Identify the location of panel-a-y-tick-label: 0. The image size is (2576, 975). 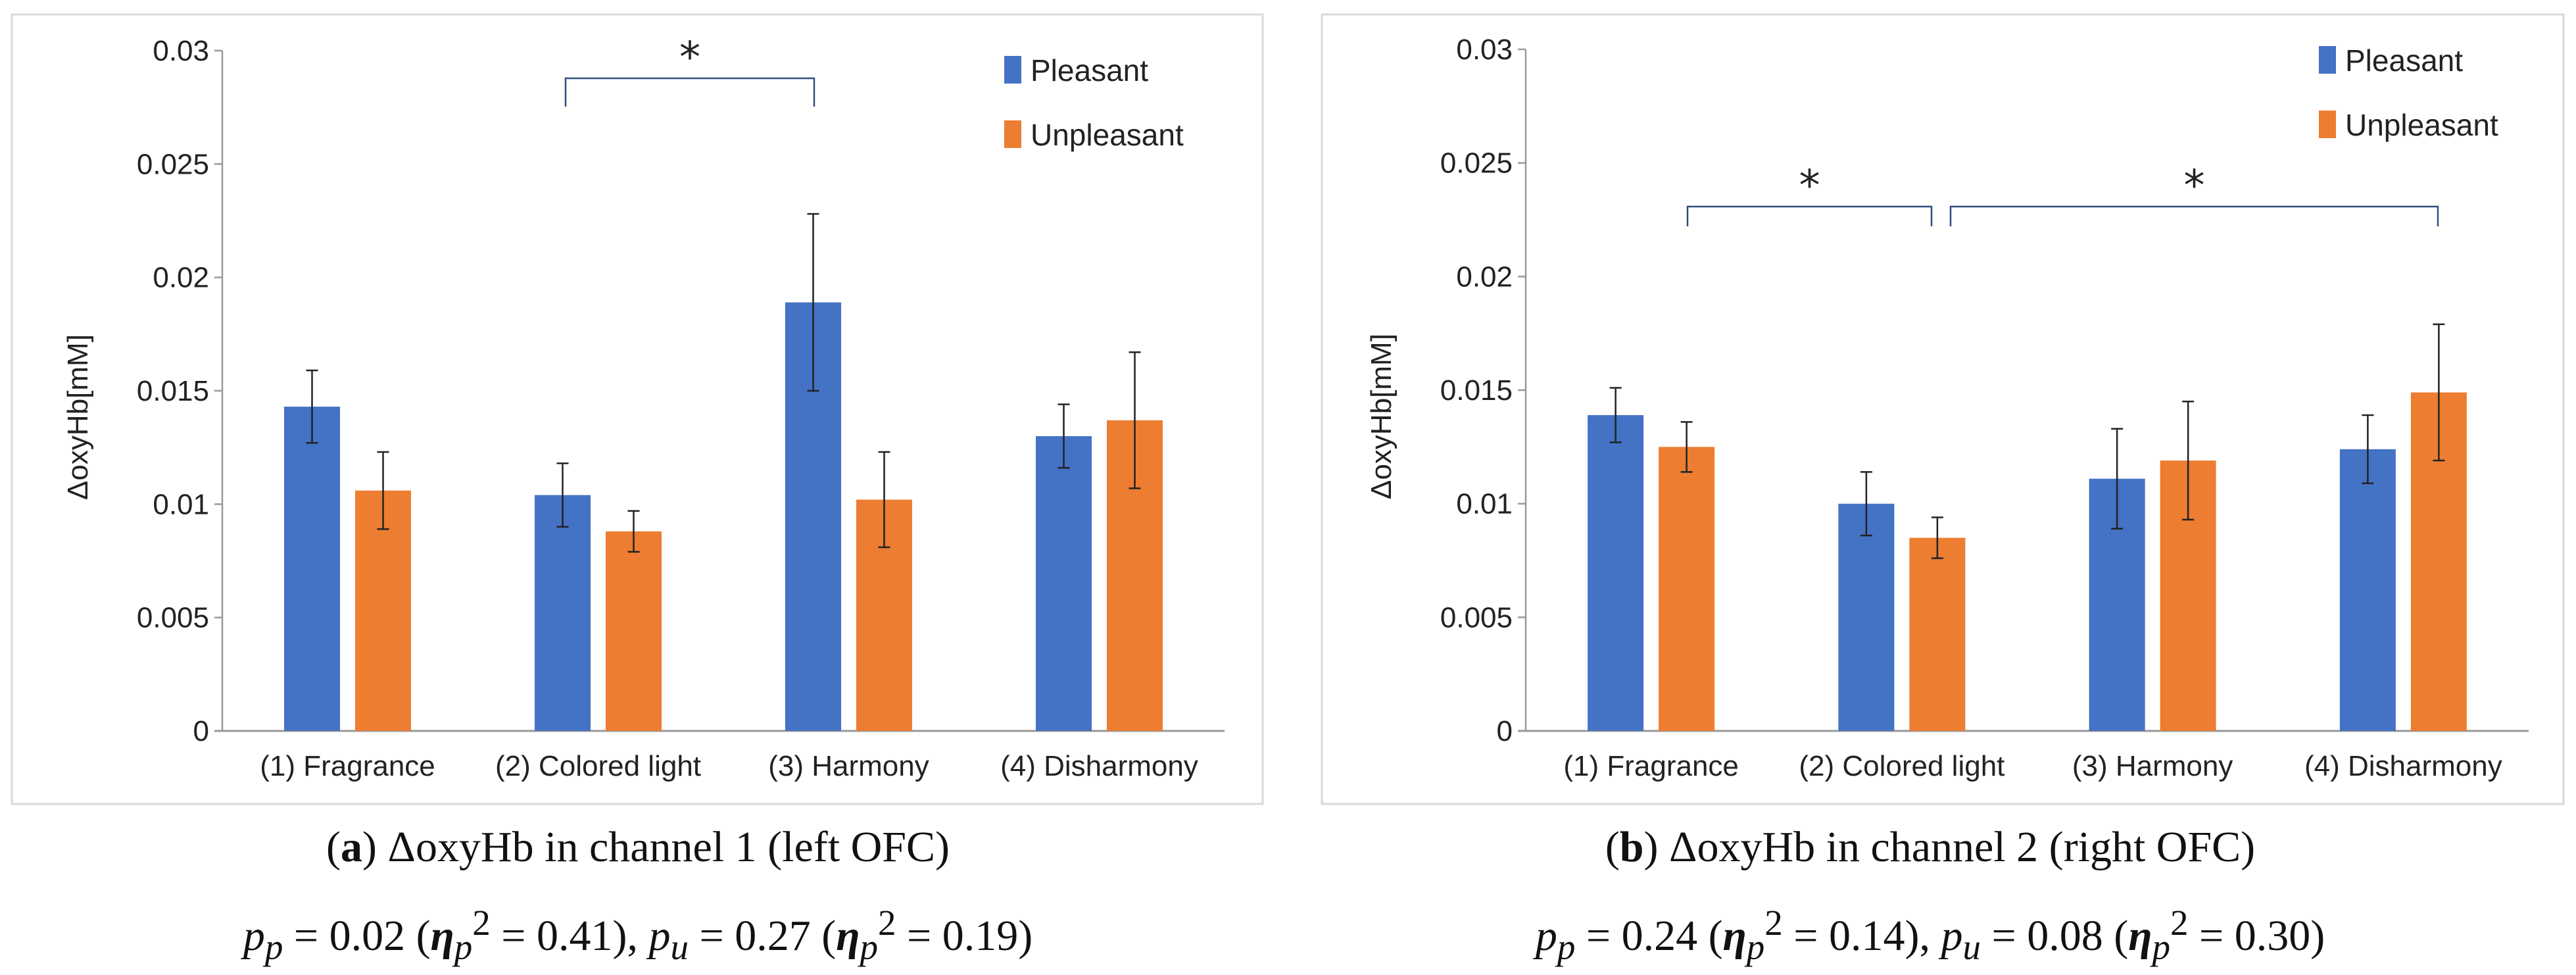
(201, 731).